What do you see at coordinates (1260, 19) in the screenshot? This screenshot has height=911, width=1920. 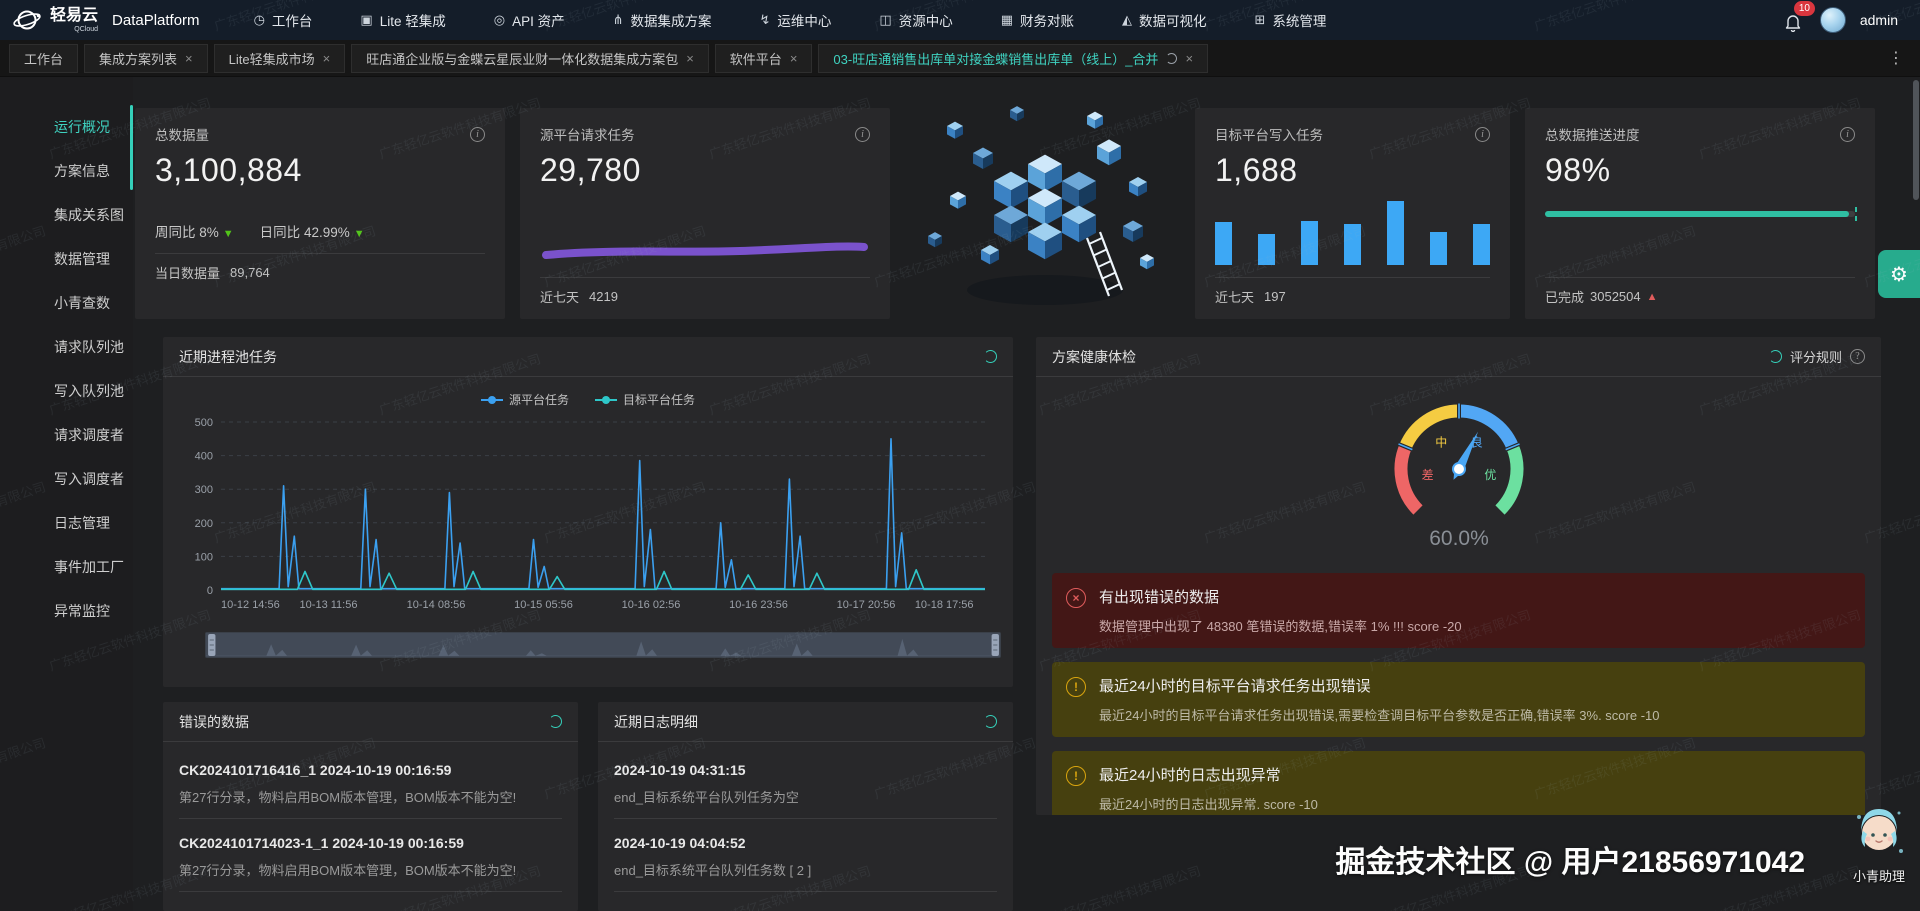 I see `system-management-icon: ⊞` at bounding box center [1260, 19].